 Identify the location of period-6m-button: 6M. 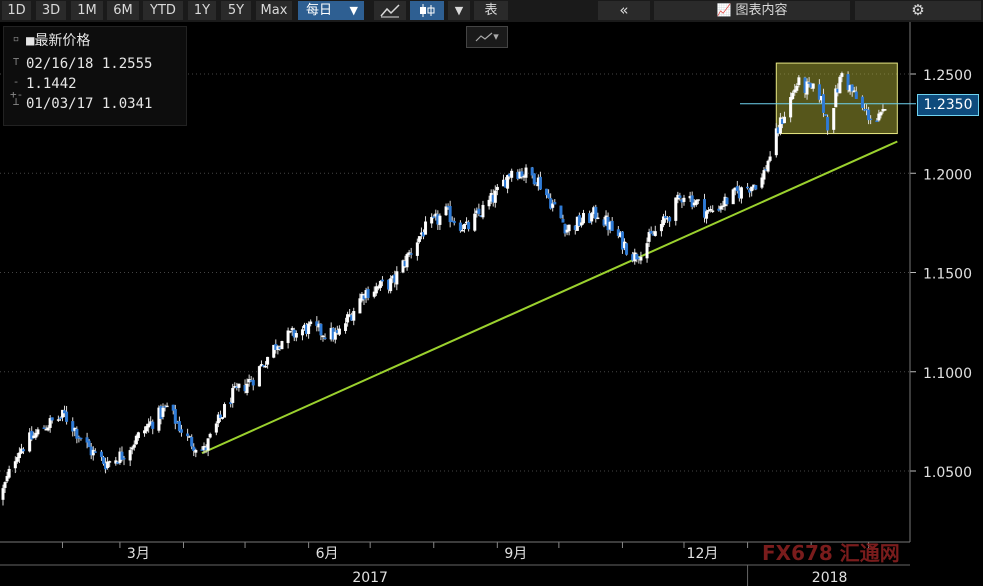
(123, 10).